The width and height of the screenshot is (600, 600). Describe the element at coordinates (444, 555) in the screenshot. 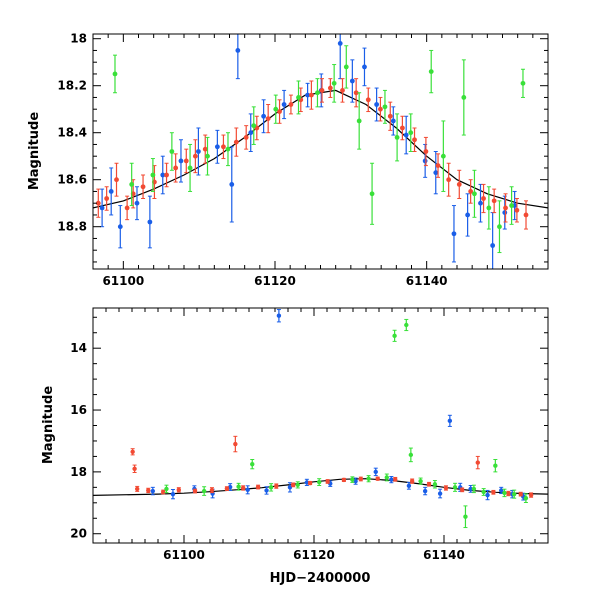

I see `bottom-x-tick-label: 61140` at that location.